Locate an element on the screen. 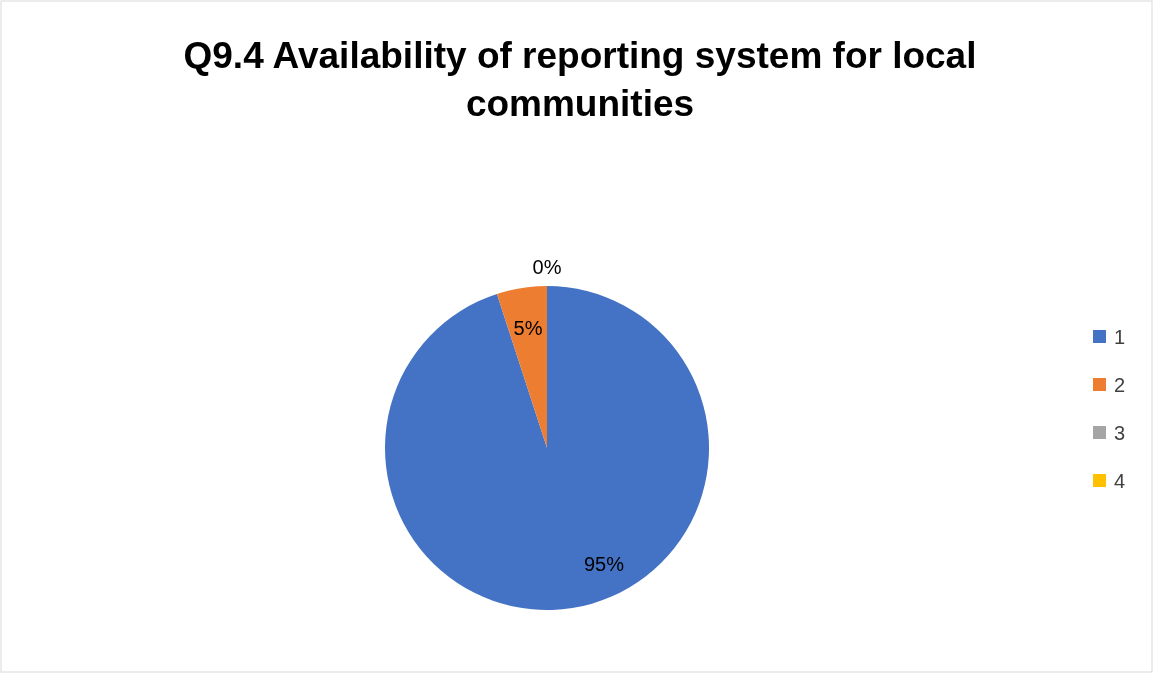 The image size is (1154, 675). legend-label: 2 is located at coordinates (1120, 385).